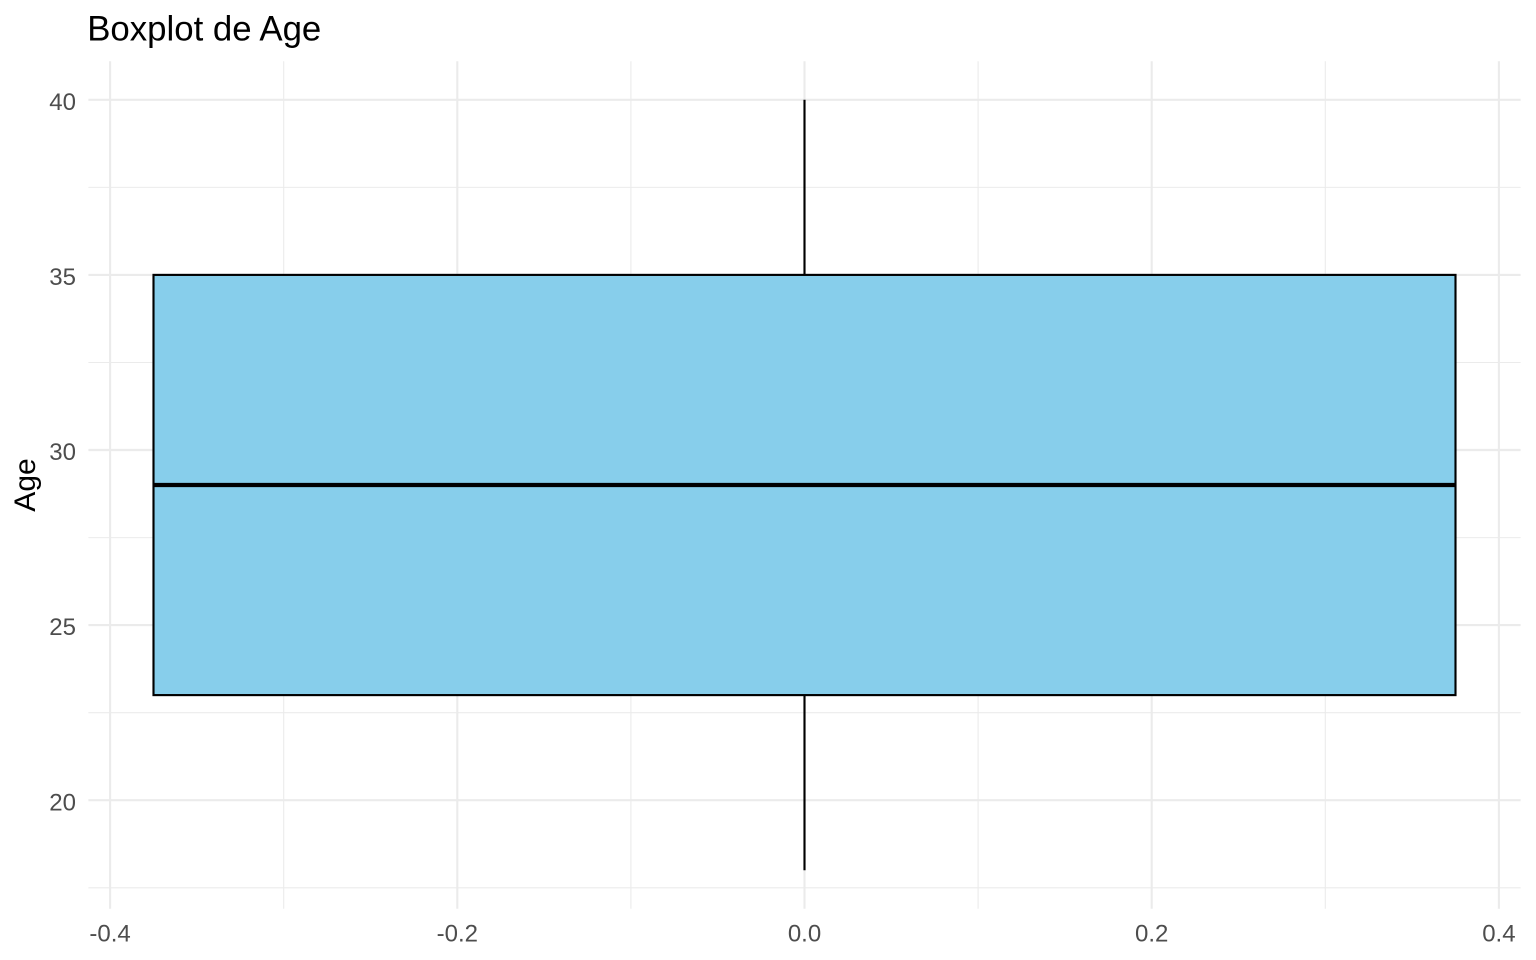 This screenshot has height=960, width=1536. I want to click on svg-text: 0.2, so click(1151, 933).